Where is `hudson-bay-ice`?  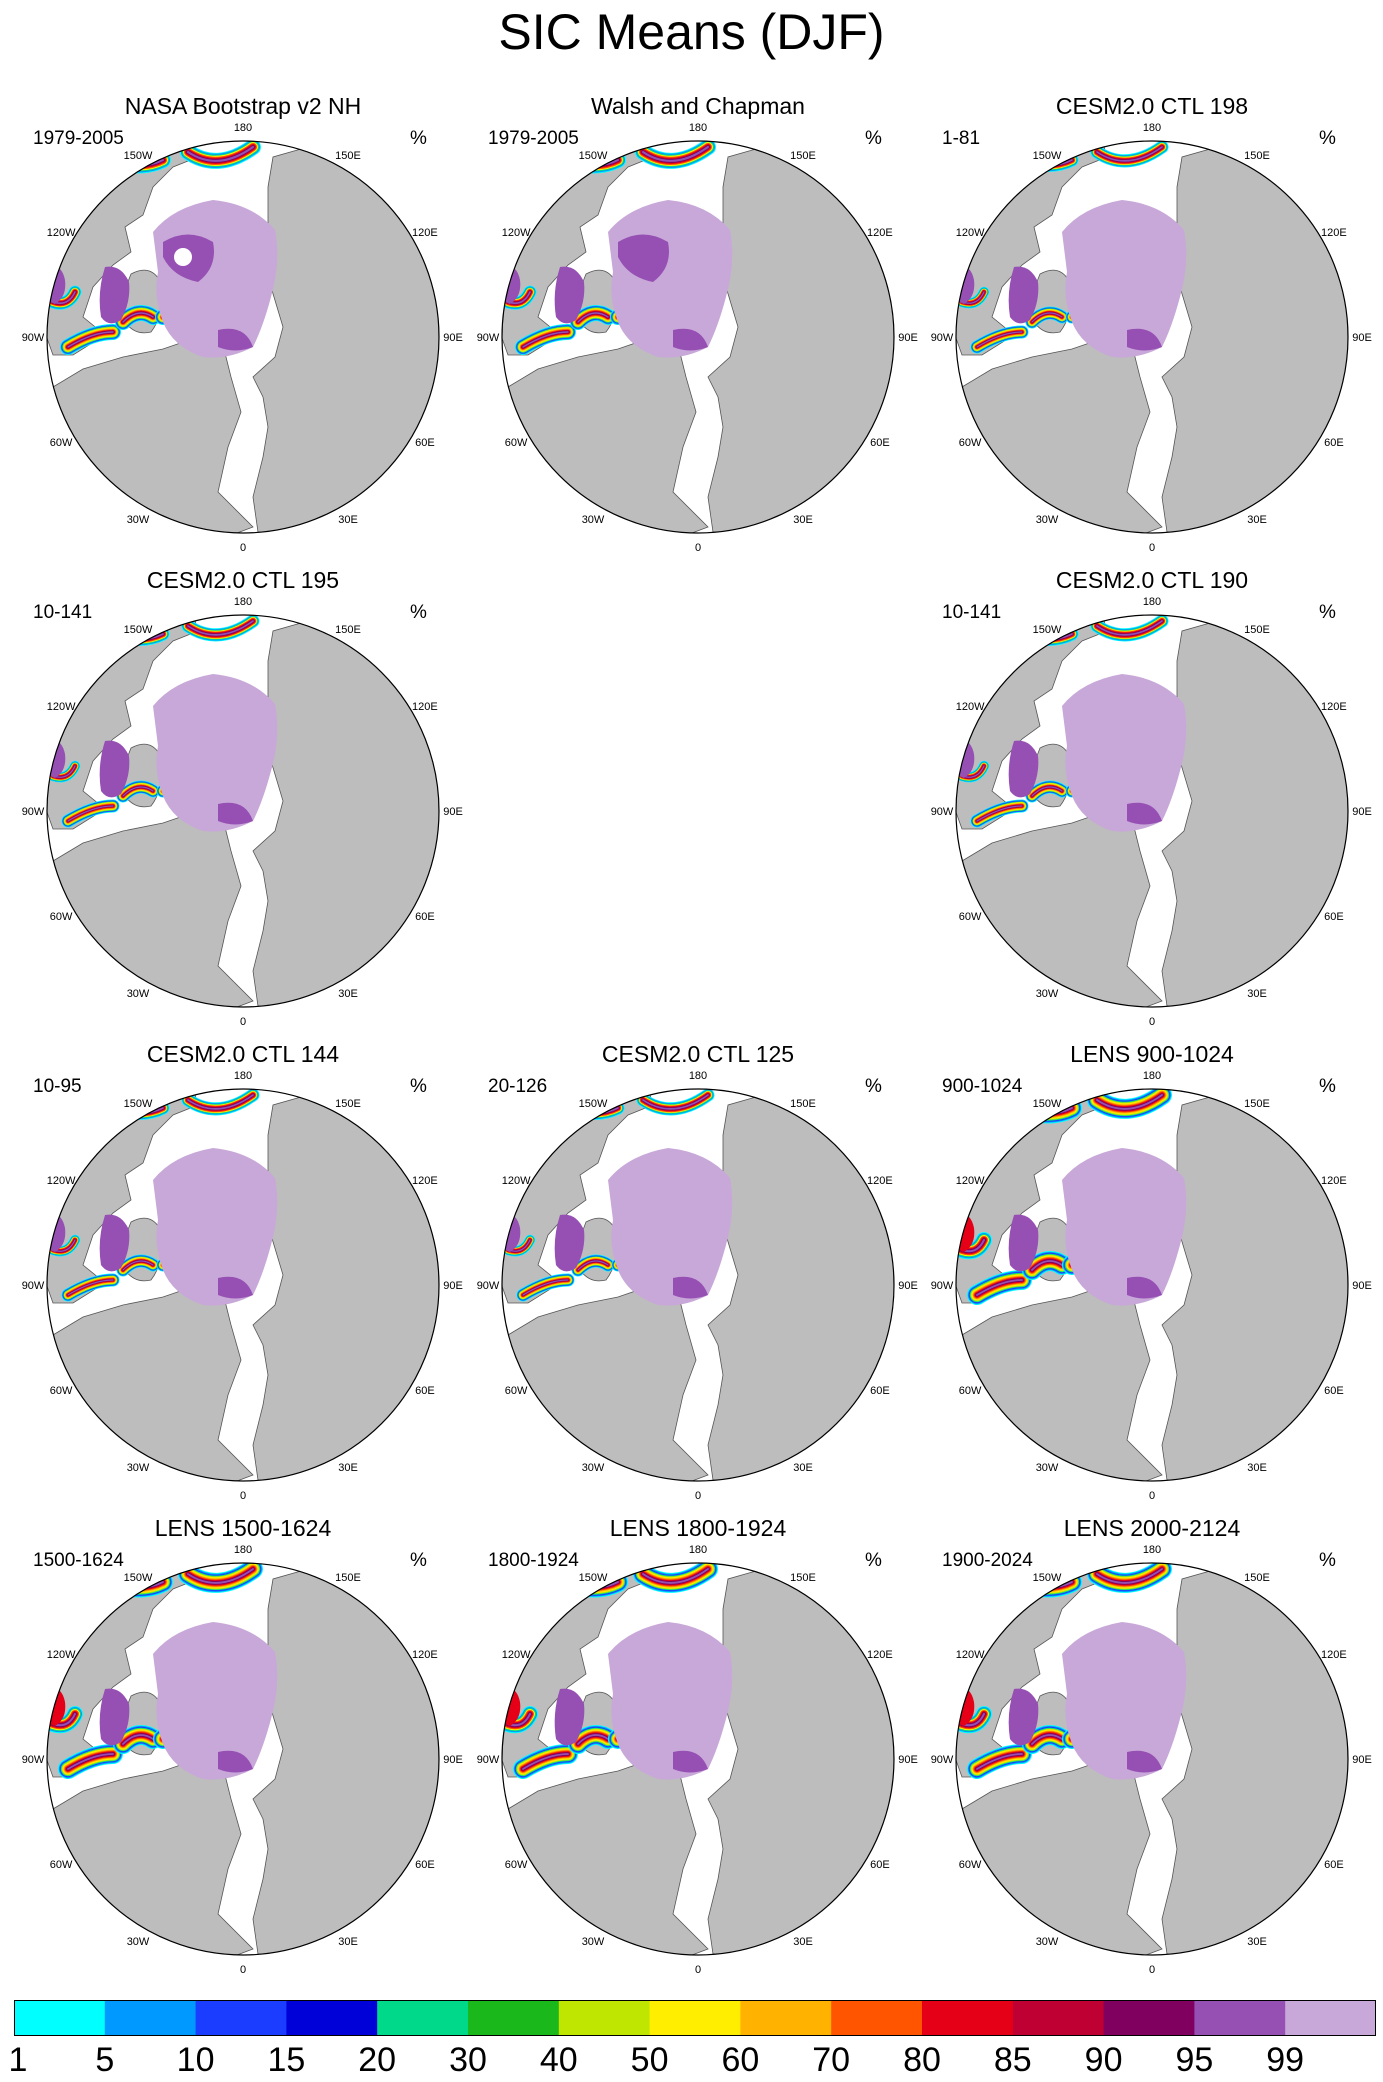 hudson-bay-ice is located at coordinates (56, 1706).